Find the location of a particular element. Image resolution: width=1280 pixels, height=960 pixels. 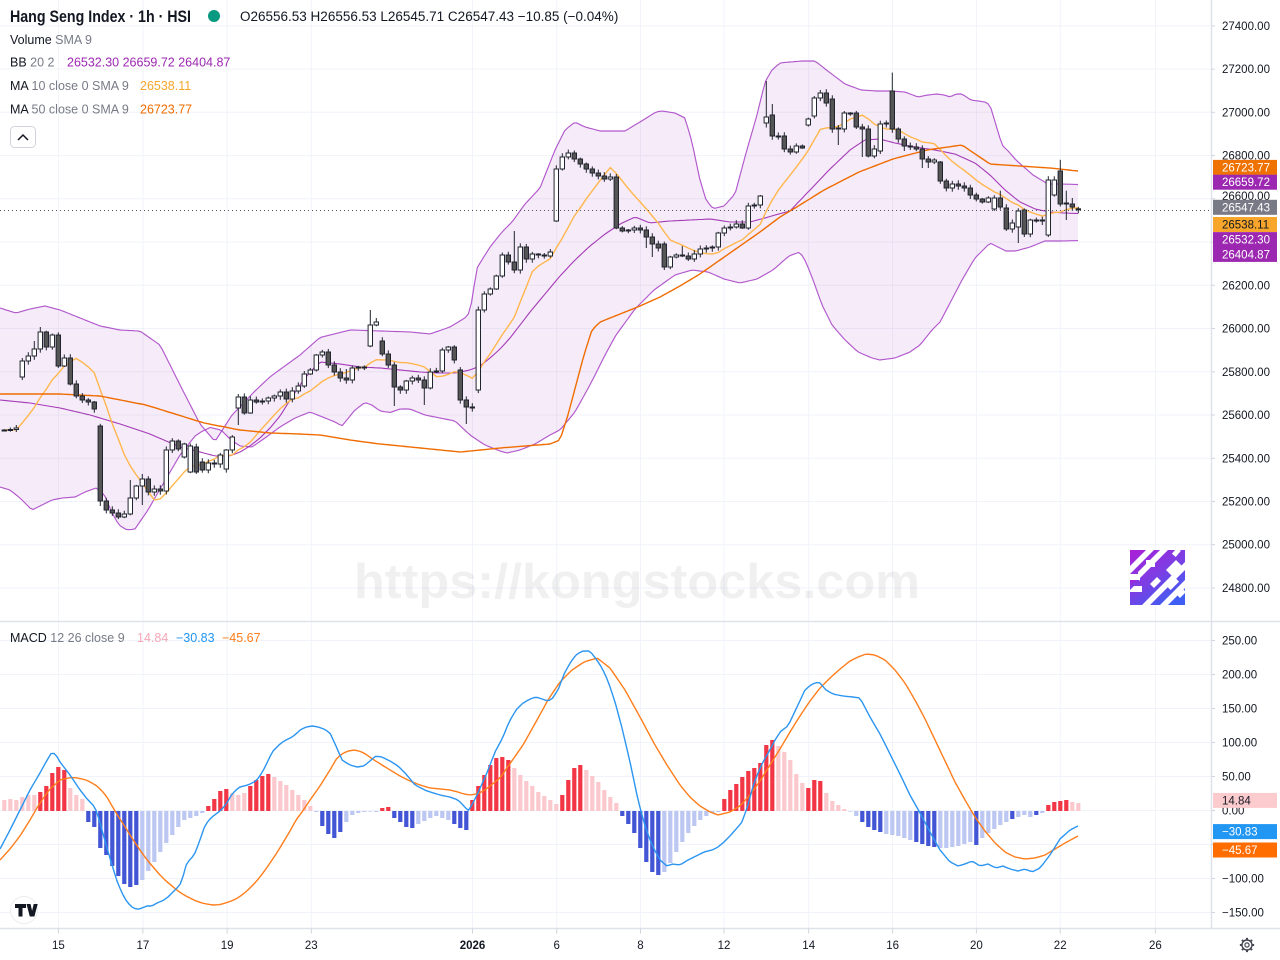

svg-text: 25600.00 is located at coordinates (1246, 416).